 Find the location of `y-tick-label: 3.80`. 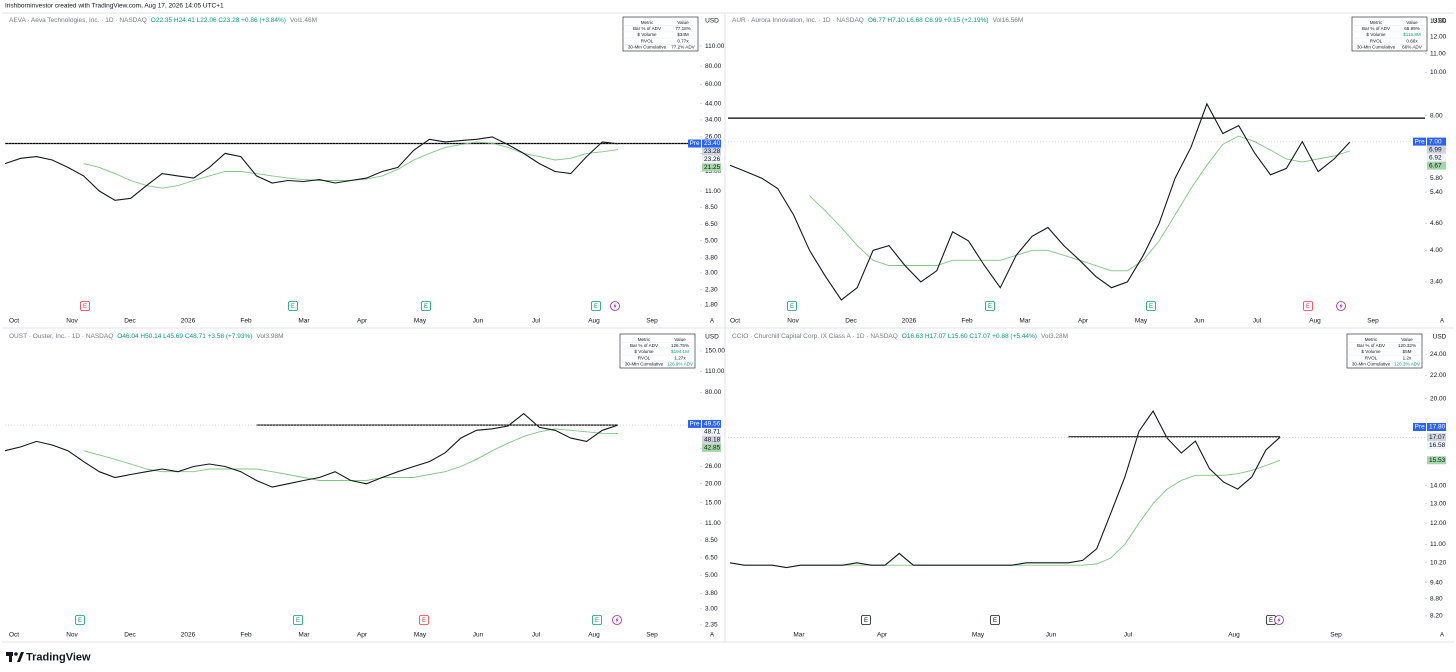

y-tick-label: 3.80 is located at coordinates (711, 593).